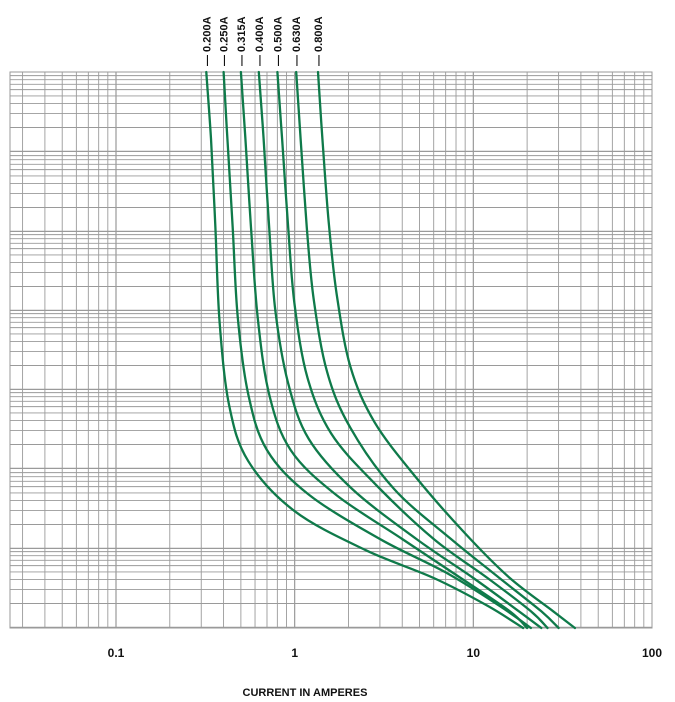  What do you see at coordinates (294, 653) in the screenshot?
I see `x-tick-label: 1` at bounding box center [294, 653].